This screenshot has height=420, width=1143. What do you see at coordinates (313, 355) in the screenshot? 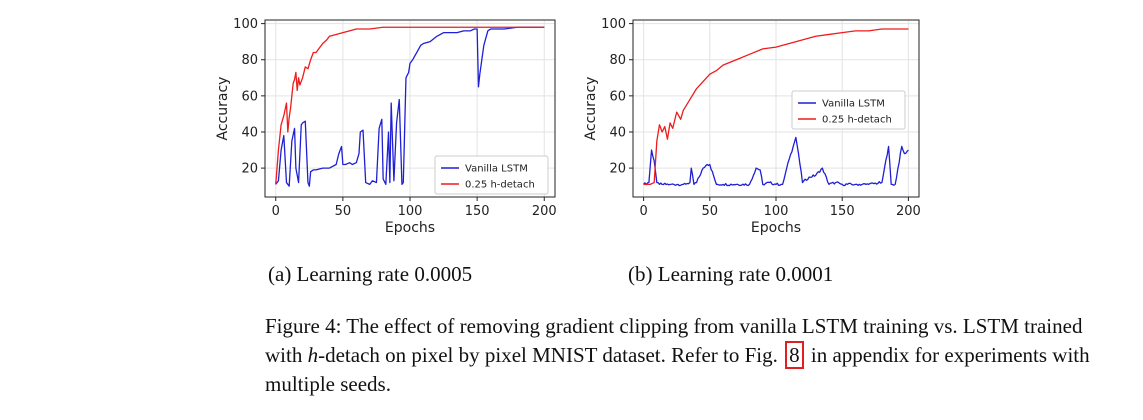
I see `caption-h-symbol: h` at bounding box center [313, 355].